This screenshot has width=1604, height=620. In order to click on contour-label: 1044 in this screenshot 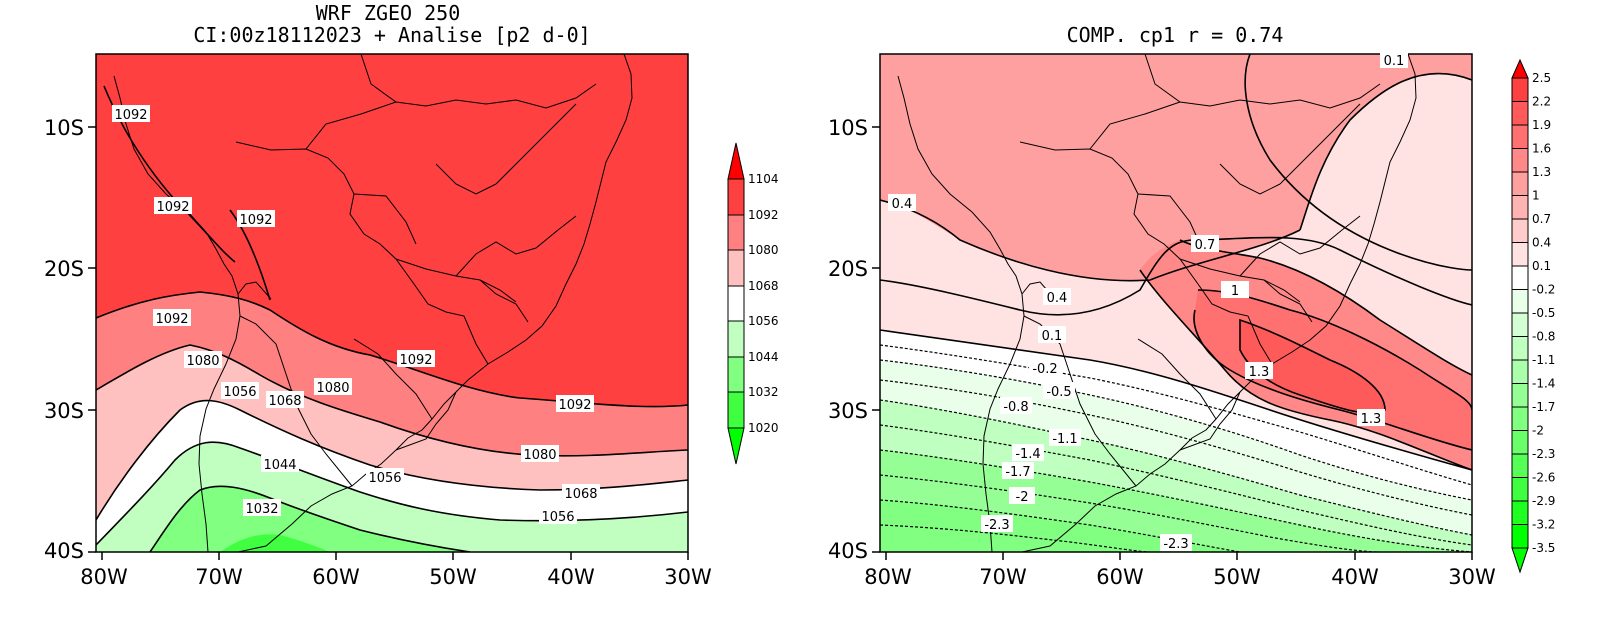, I will do `click(279, 465)`.